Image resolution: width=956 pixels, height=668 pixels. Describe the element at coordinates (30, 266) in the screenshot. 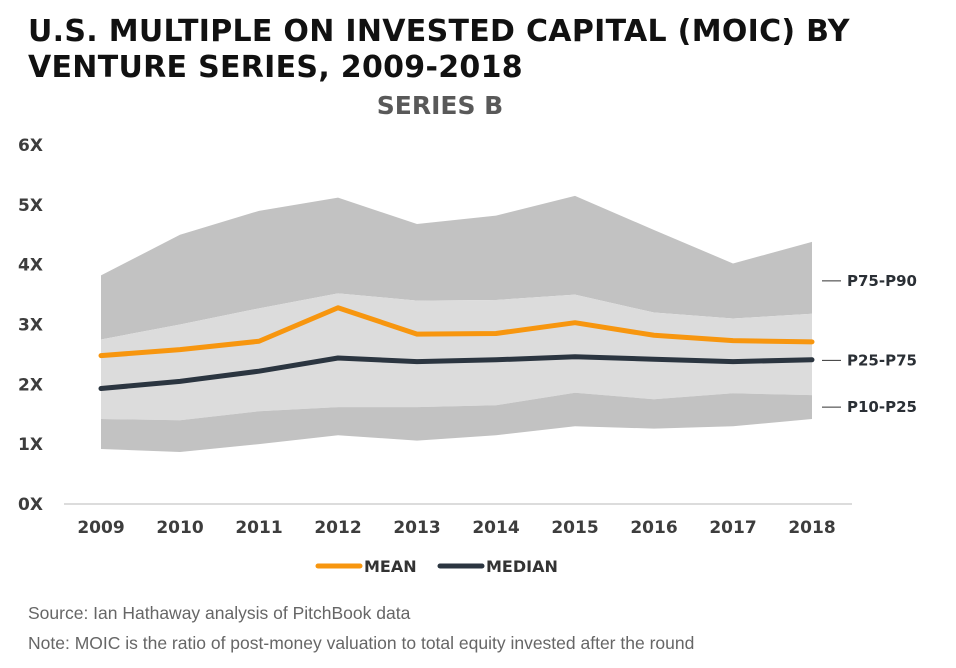

I see `y-tick-label: 4X` at that location.